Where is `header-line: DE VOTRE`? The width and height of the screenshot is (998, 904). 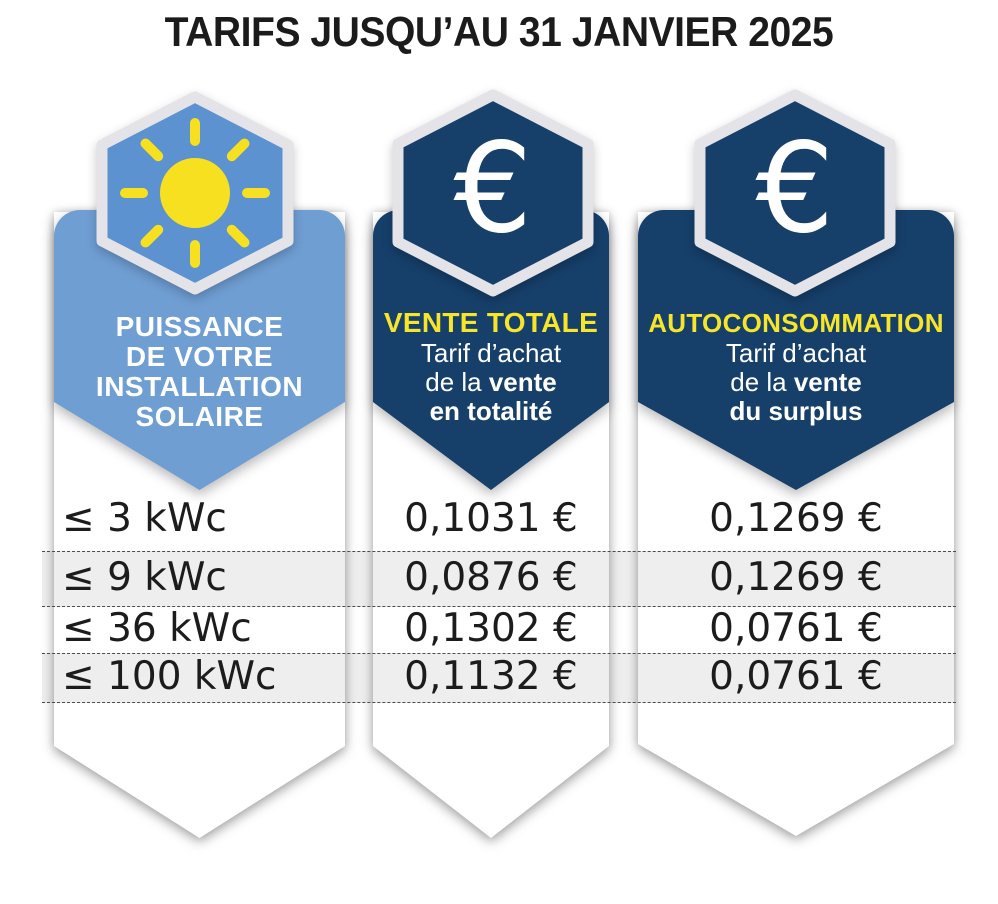
header-line: DE VOTRE is located at coordinates (199, 356).